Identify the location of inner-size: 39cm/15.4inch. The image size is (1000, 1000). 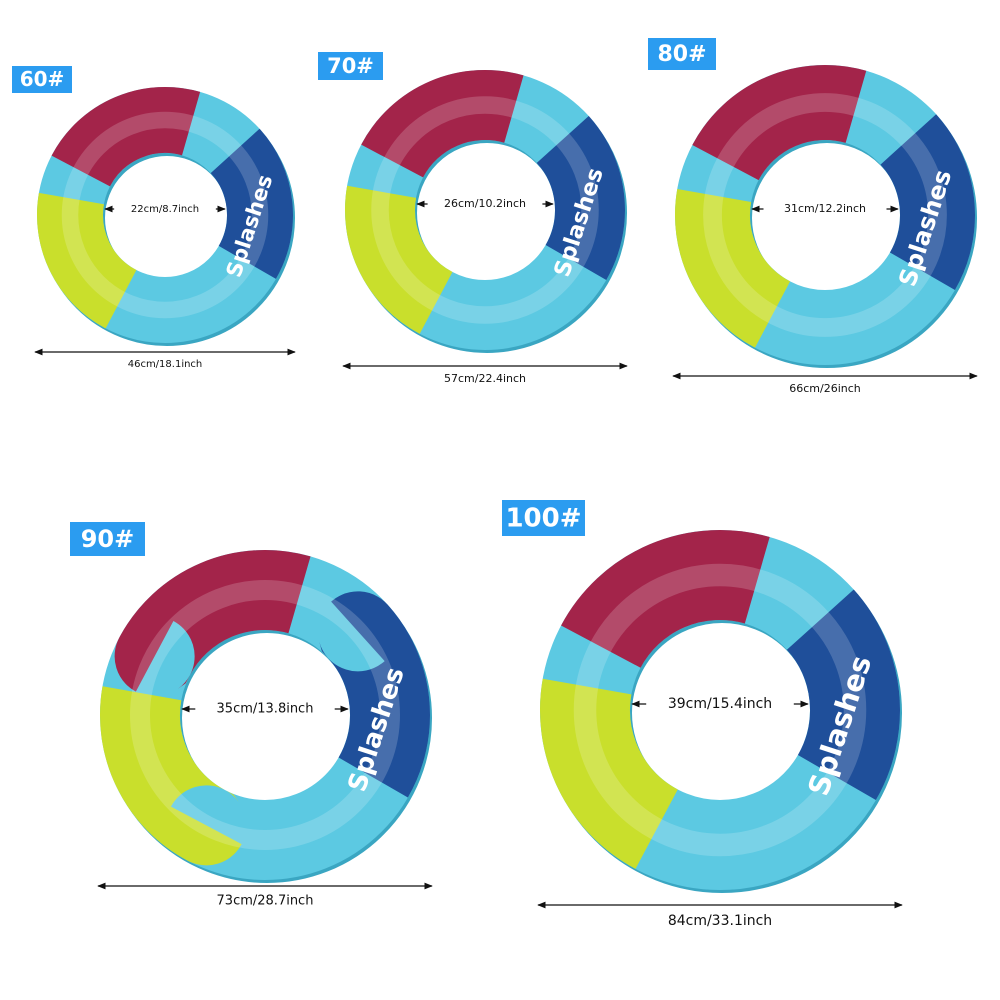
(720, 704).